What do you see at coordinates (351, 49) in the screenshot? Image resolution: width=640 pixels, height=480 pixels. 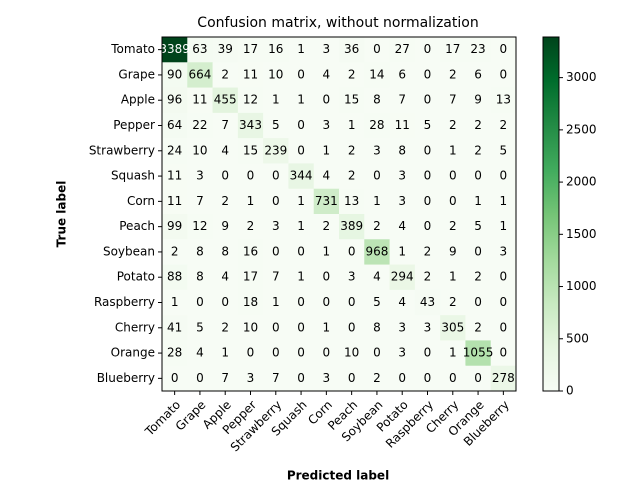 I see `cell-label: 36` at bounding box center [351, 49].